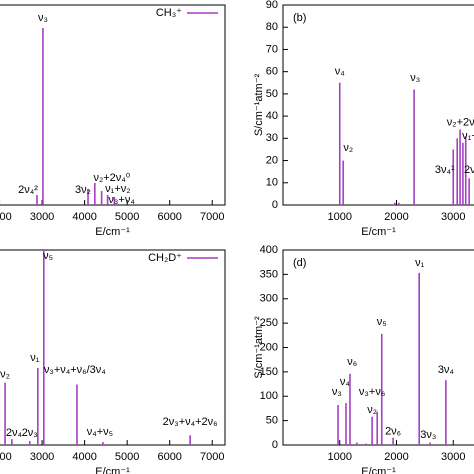 The height and width of the screenshot is (474, 474). I want to click on y-tick-label: 40, so click(272, 116).